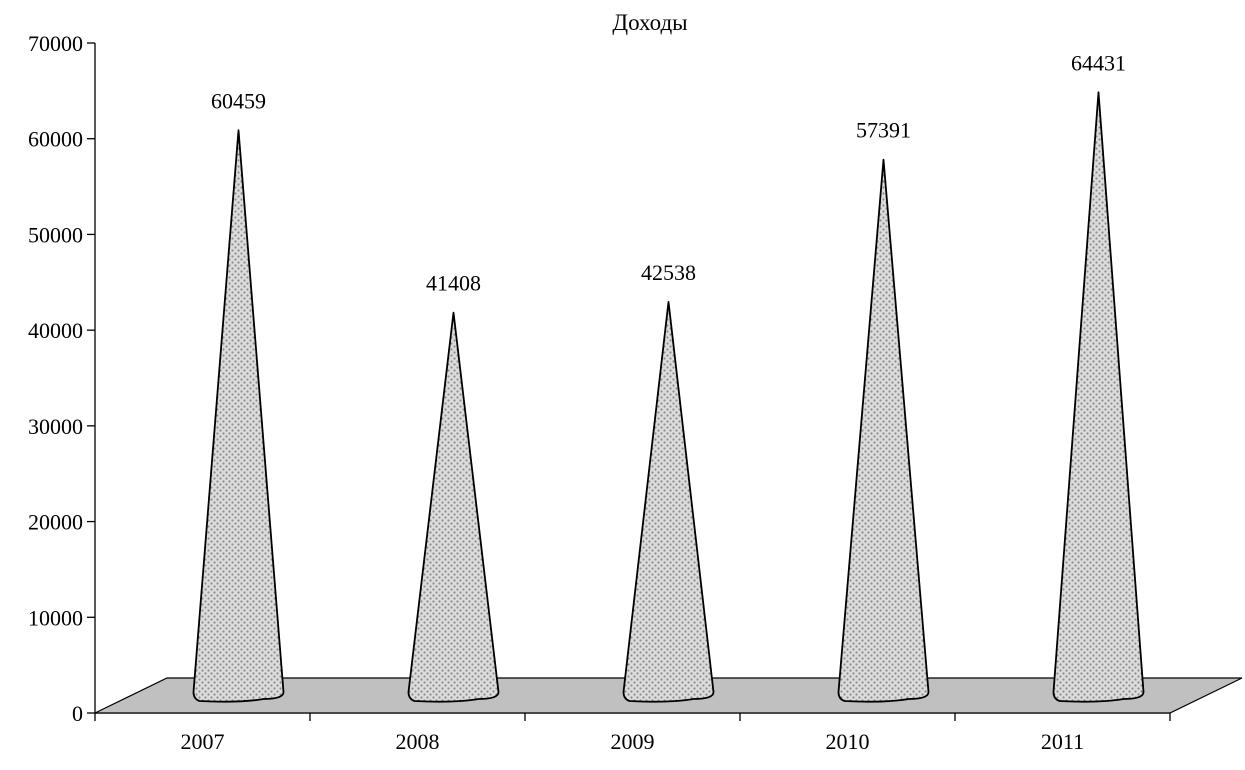  Describe the element at coordinates (883, 130) in the screenshot. I see `data-label: 57391` at that location.